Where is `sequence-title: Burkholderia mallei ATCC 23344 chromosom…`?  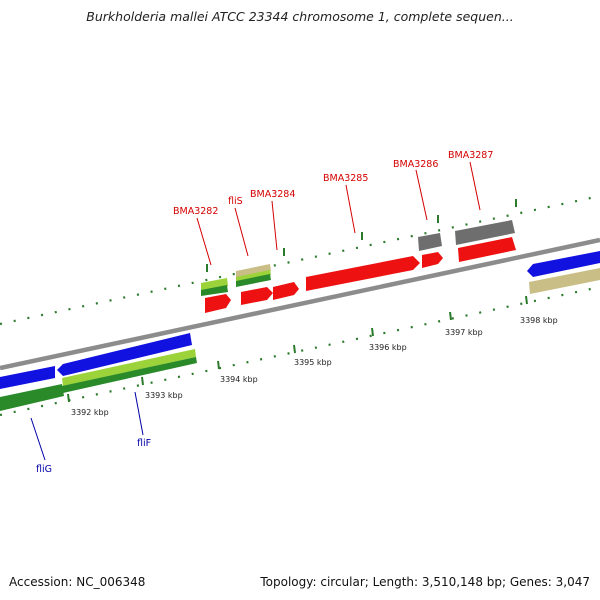
sequence-title: Burkholderia mallei ATCC 23344 chromosom… is located at coordinates (300, 16).